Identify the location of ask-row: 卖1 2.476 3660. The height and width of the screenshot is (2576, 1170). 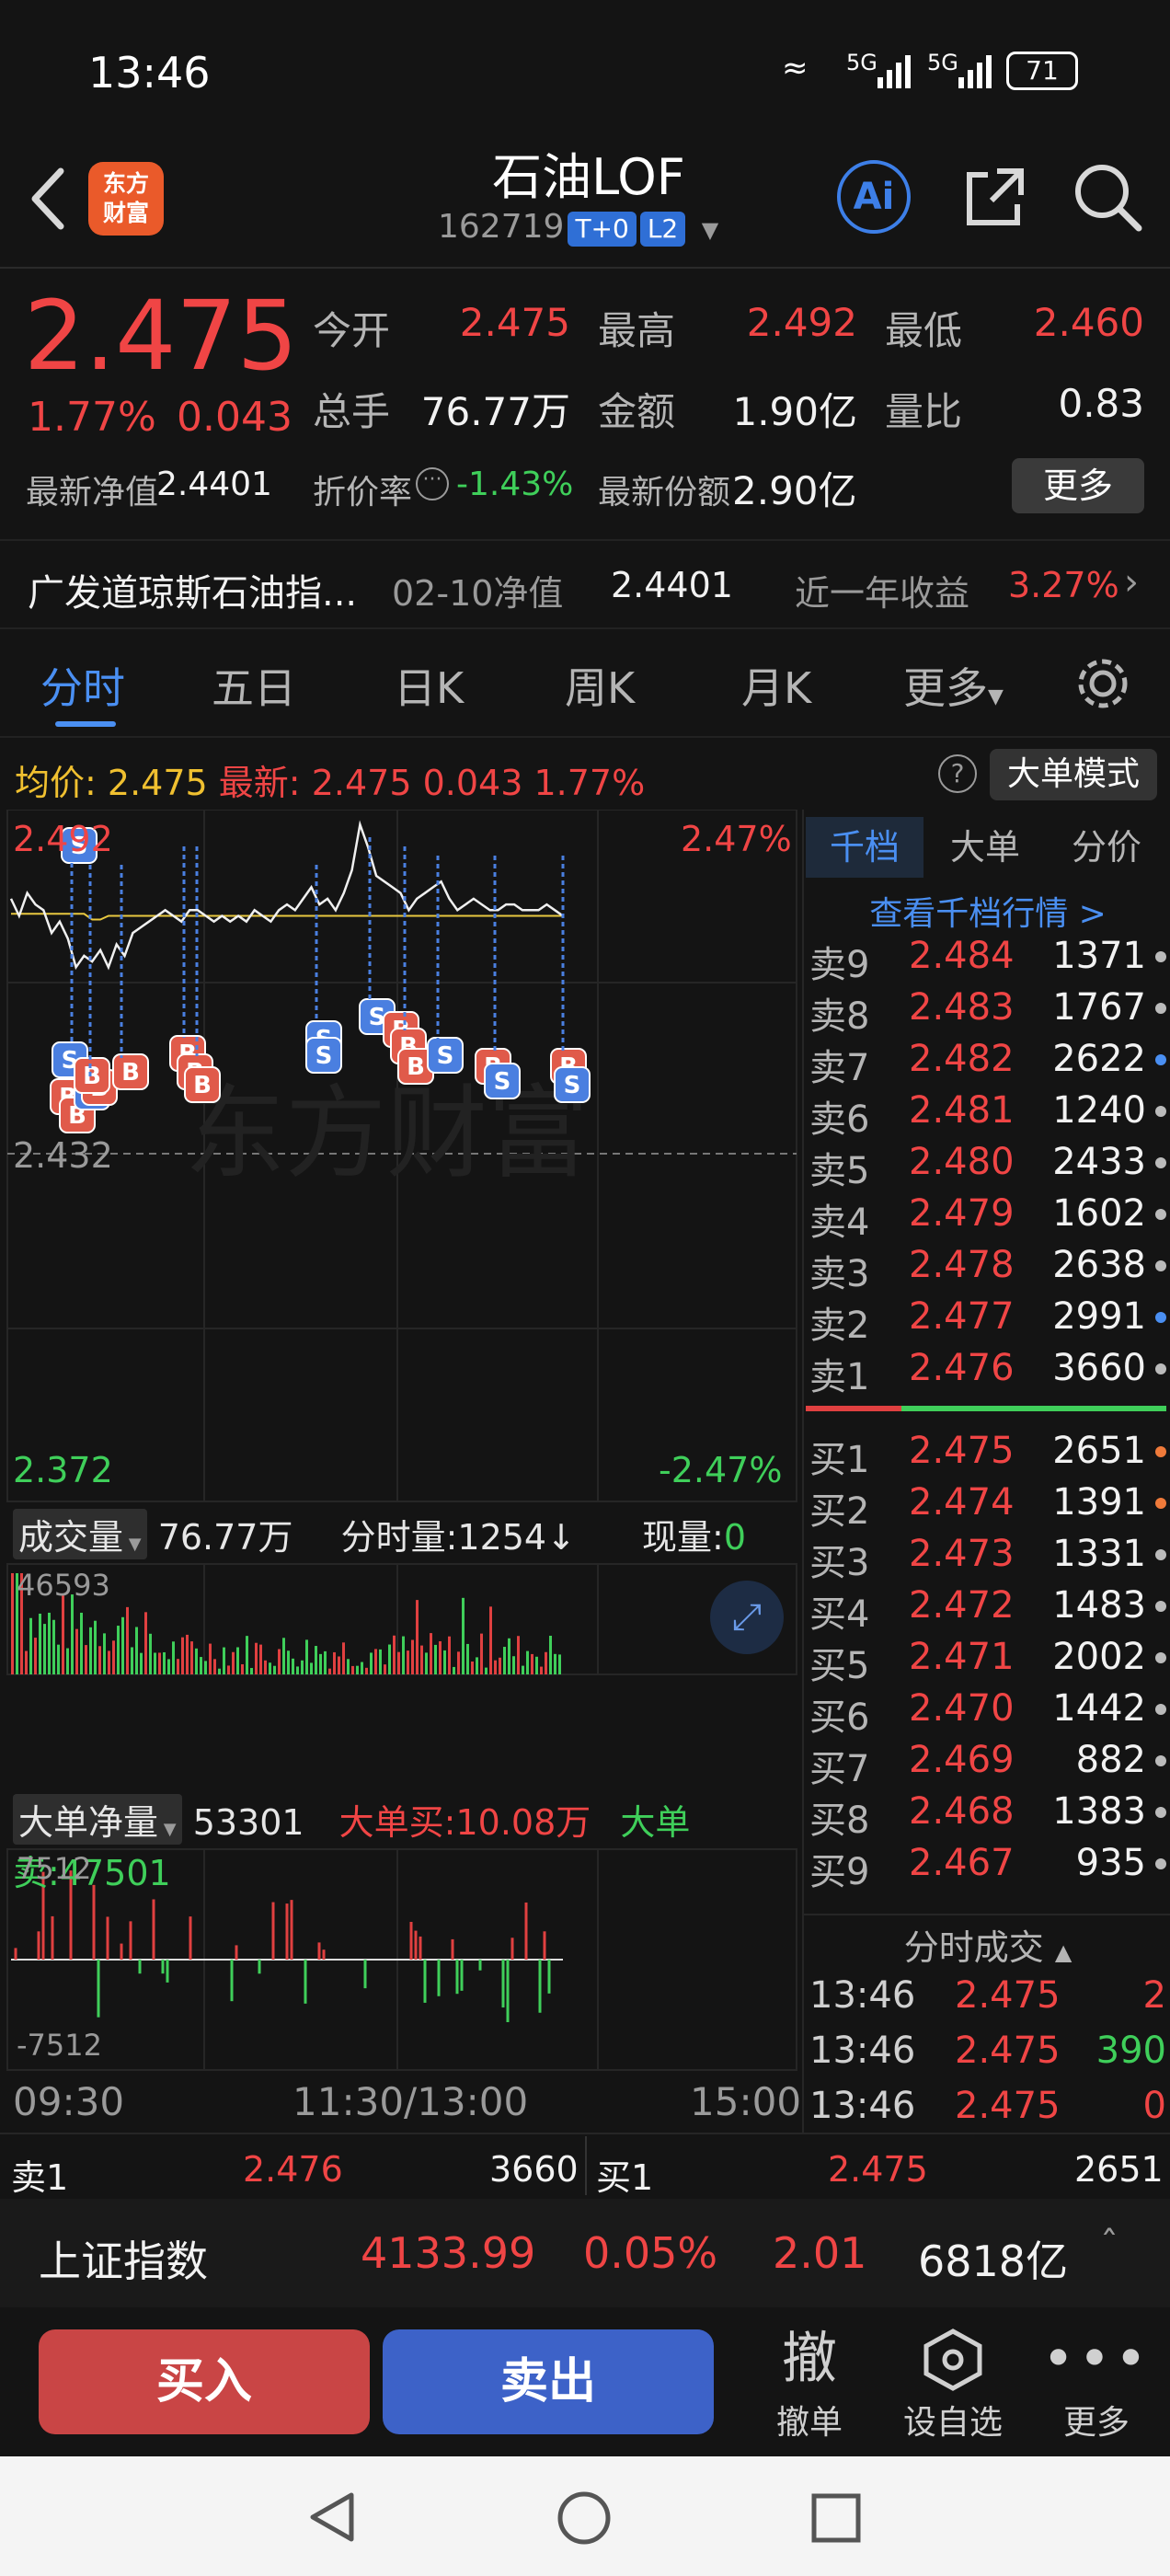
(988, 1372).